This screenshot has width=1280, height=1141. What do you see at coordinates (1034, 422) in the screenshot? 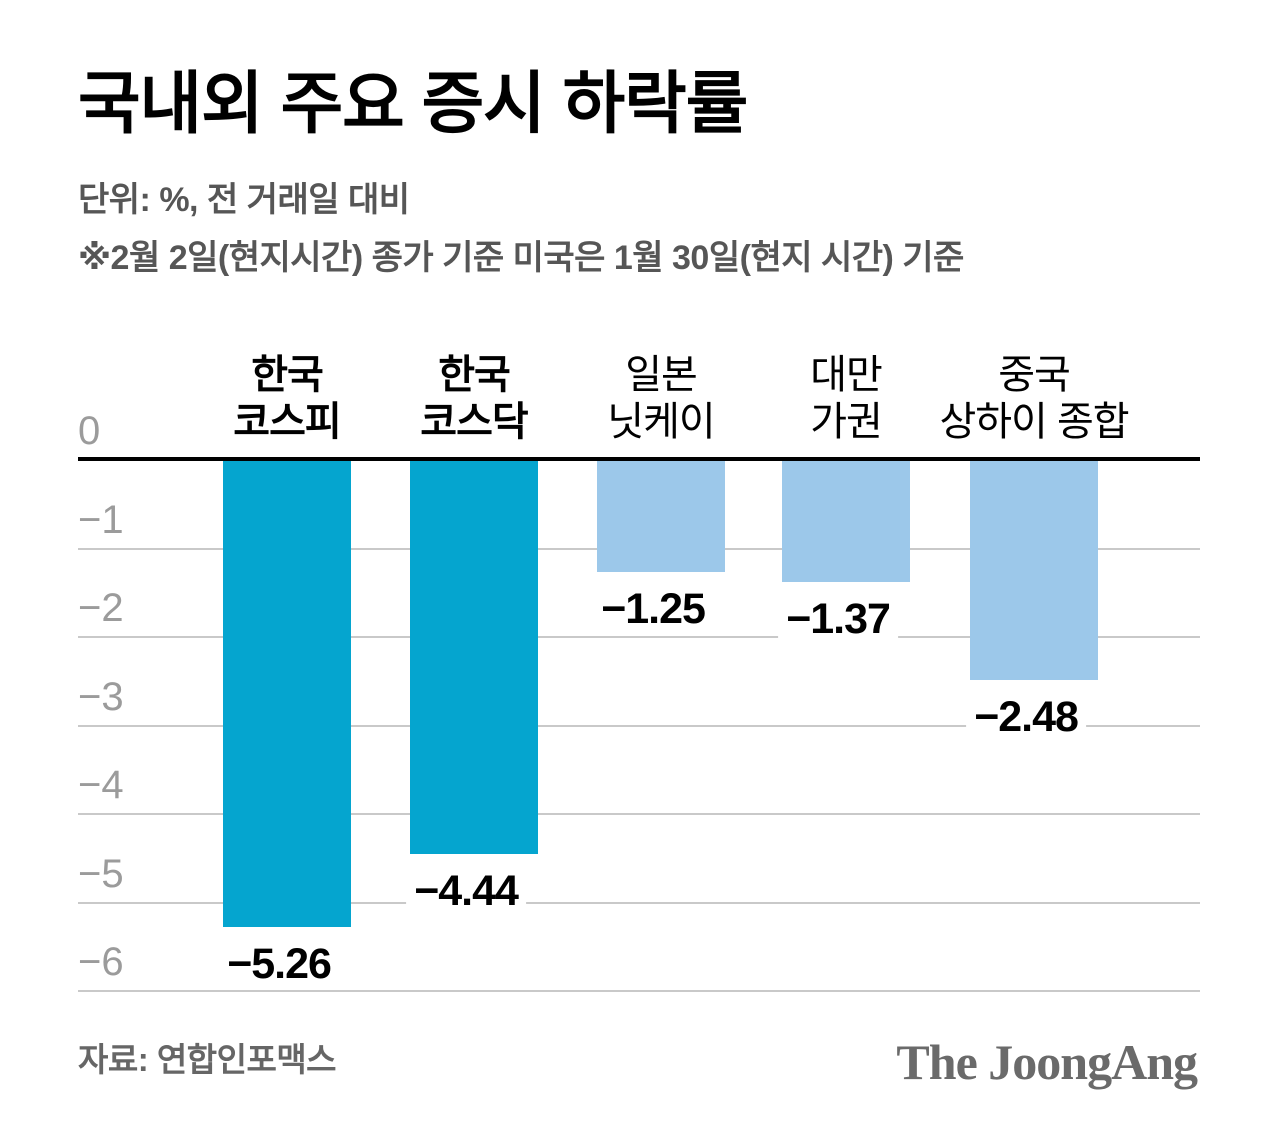
I see `category-line2: 상하이 종합` at bounding box center [1034, 422].